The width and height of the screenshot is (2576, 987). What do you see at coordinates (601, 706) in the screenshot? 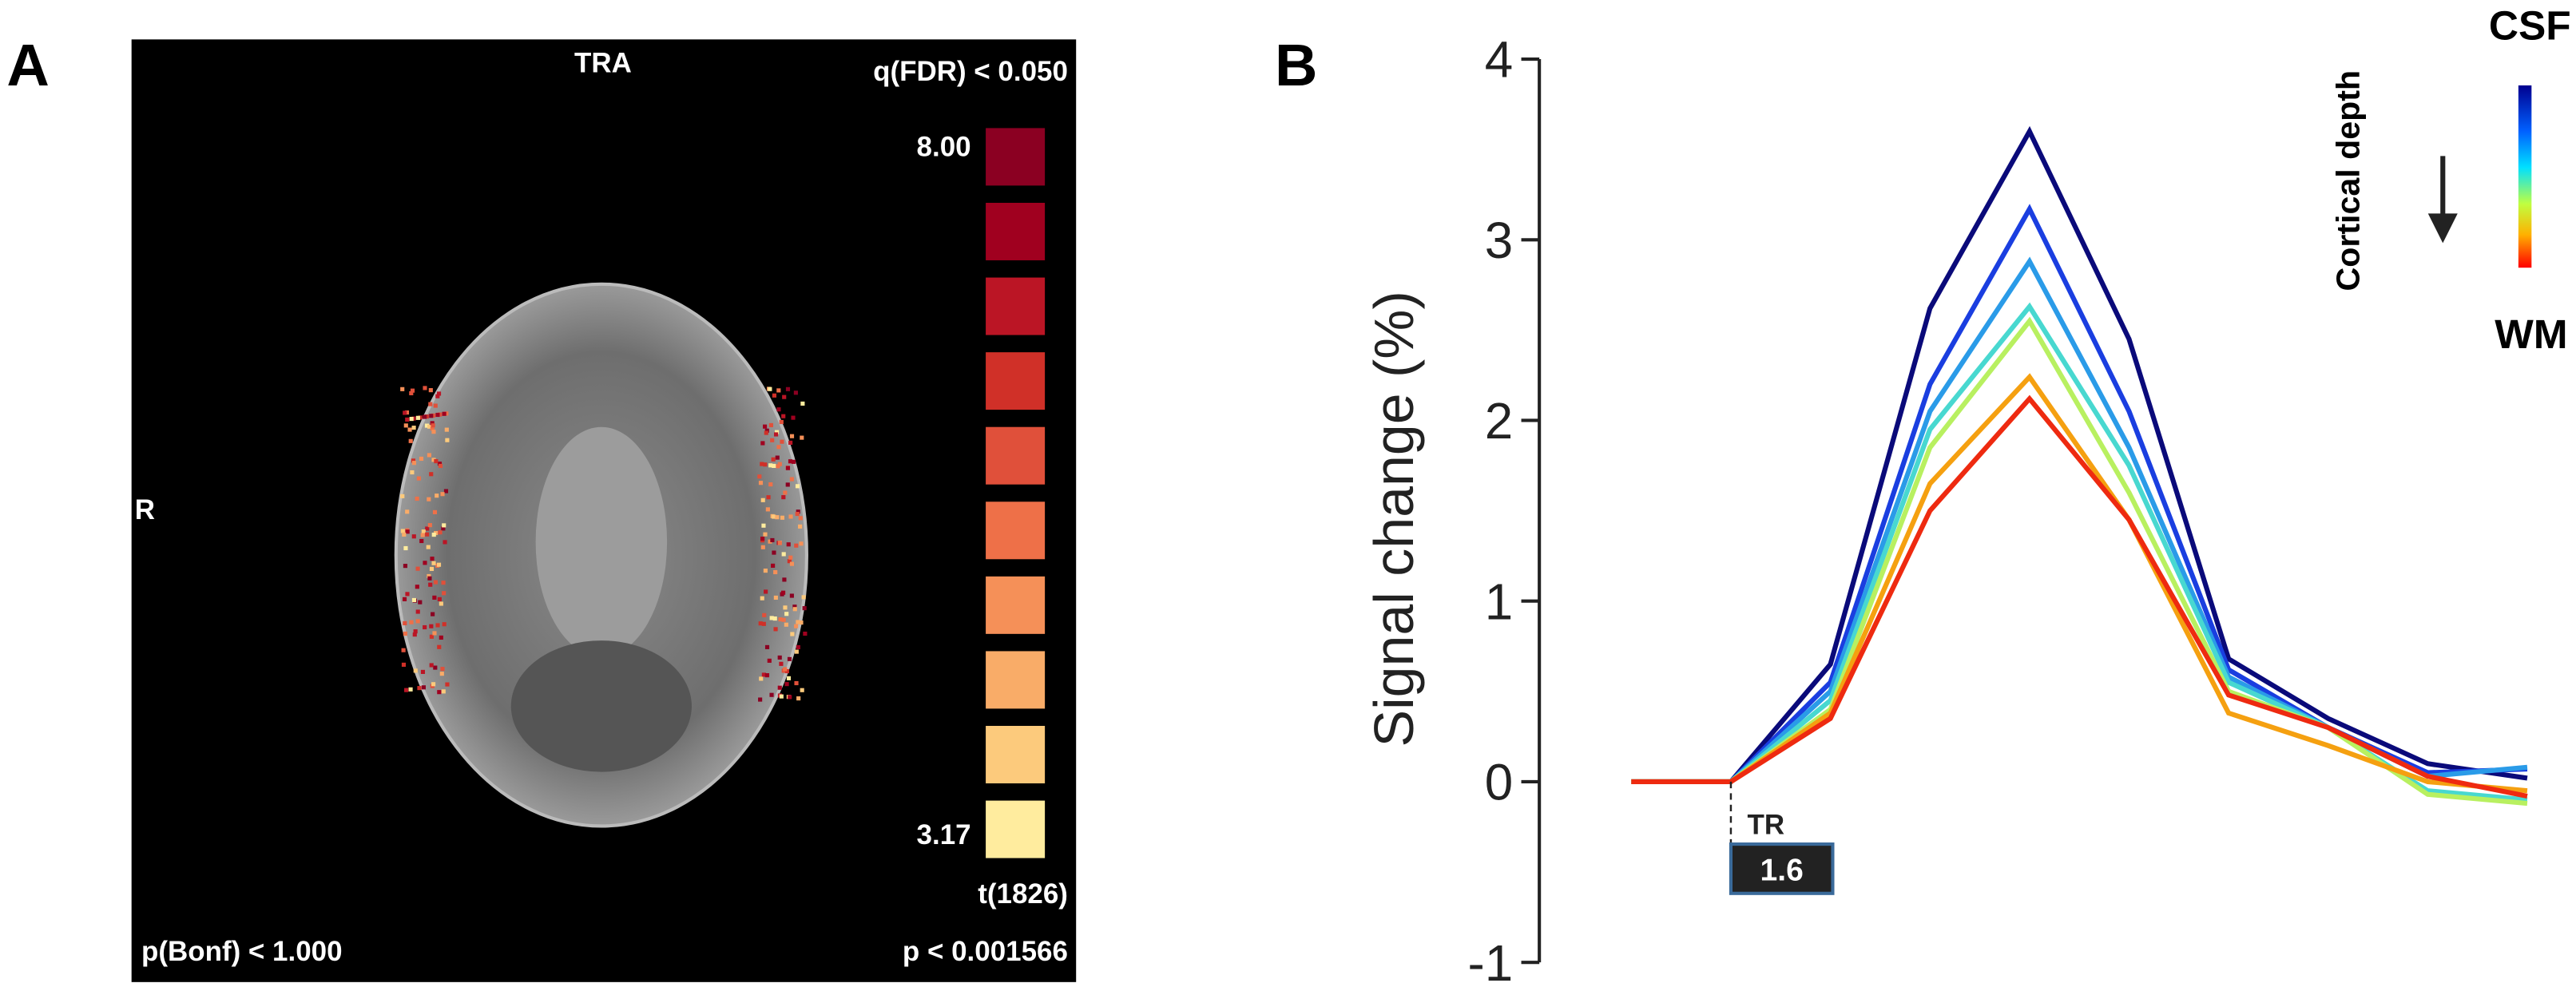
I see `cerebellum` at bounding box center [601, 706].